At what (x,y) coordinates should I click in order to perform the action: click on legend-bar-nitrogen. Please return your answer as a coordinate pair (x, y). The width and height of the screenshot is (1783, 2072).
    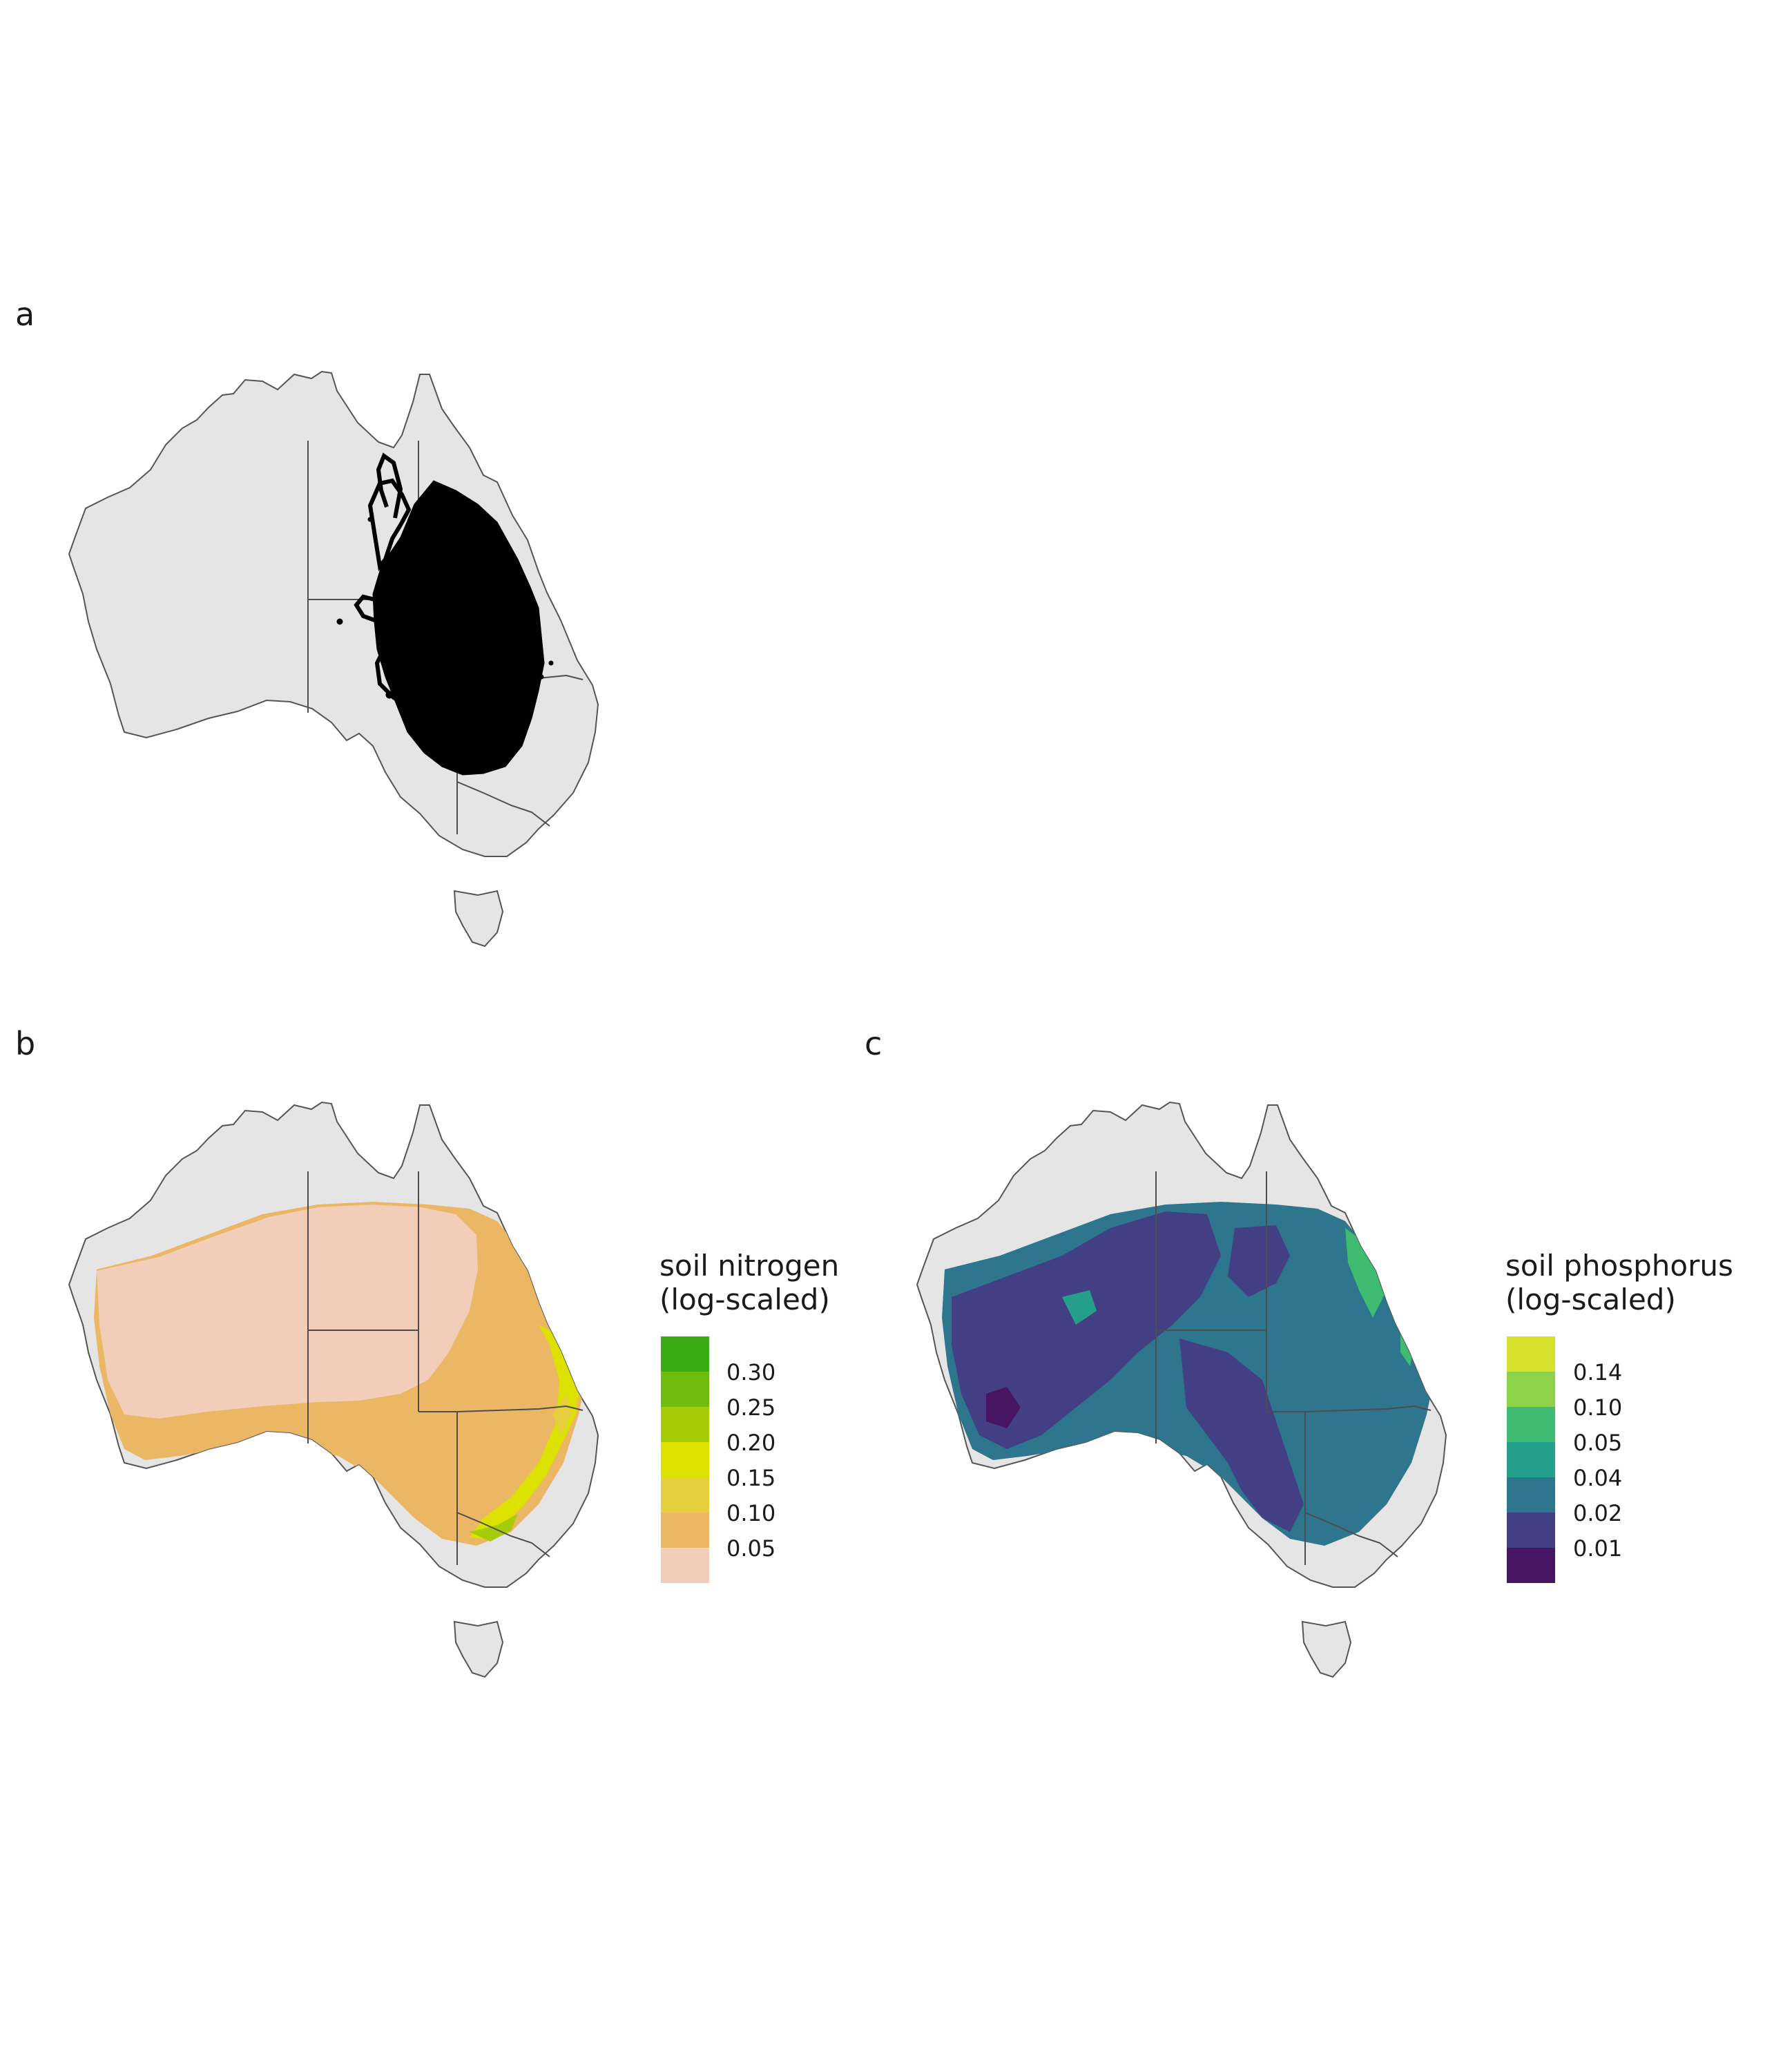
    Looking at the image, I should click on (685, 1459).